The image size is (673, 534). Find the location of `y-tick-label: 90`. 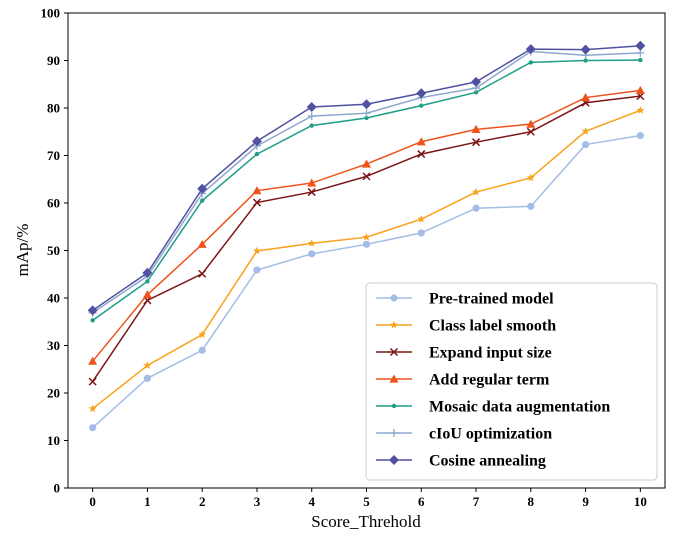

y-tick-label: 90 is located at coordinates (53, 60).